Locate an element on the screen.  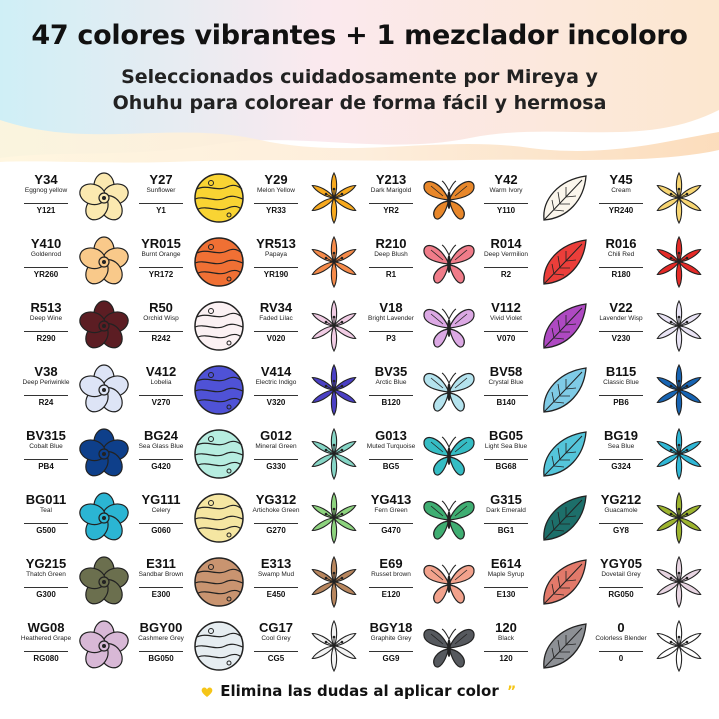
swatch-alt-code: YR172 is located at coordinates (161, 274).